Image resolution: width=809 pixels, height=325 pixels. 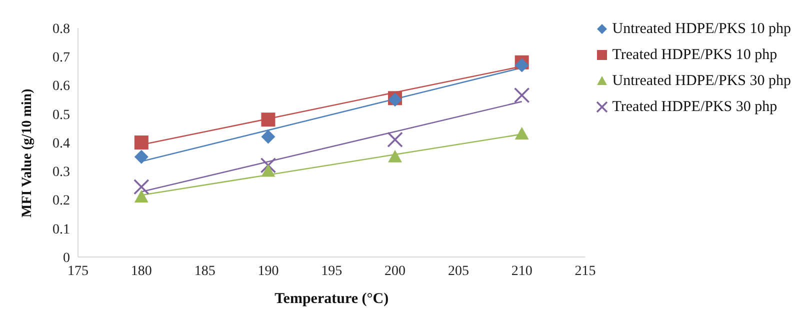 What do you see at coordinates (205, 271) in the screenshot?
I see `x-tick-label: 185` at bounding box center [205, 271].